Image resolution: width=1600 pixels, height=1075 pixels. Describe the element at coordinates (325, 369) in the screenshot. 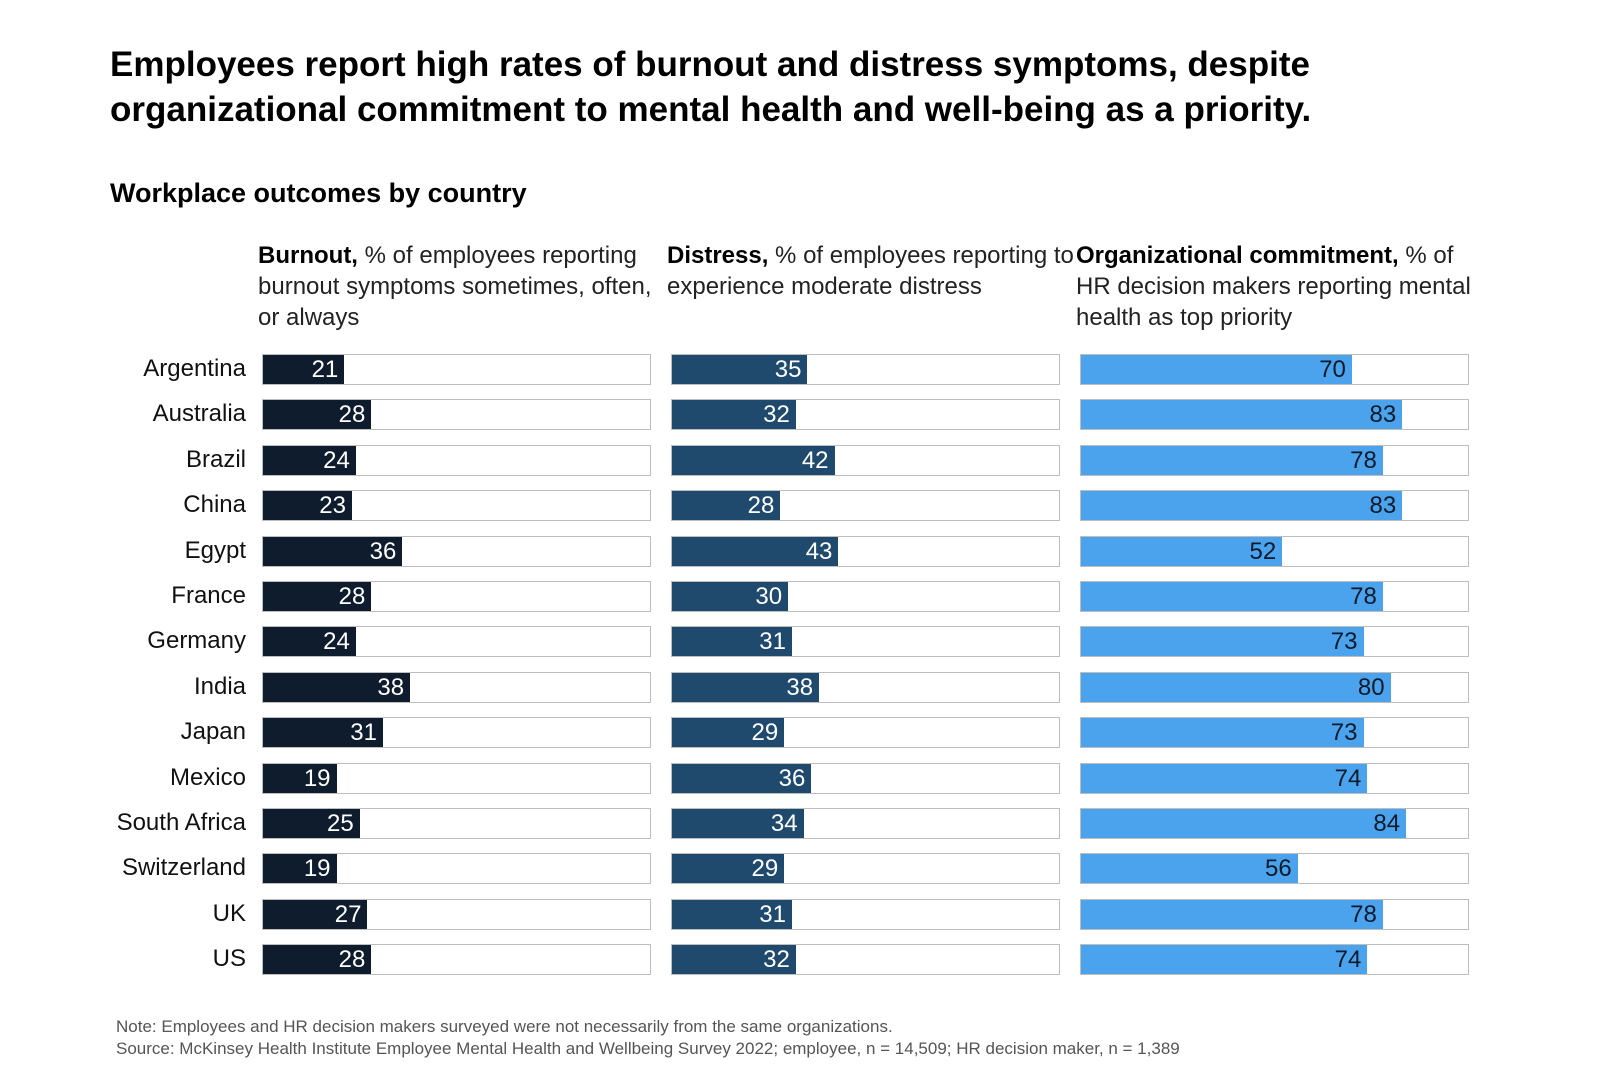

I see `bar-value-label: 21` at that location.